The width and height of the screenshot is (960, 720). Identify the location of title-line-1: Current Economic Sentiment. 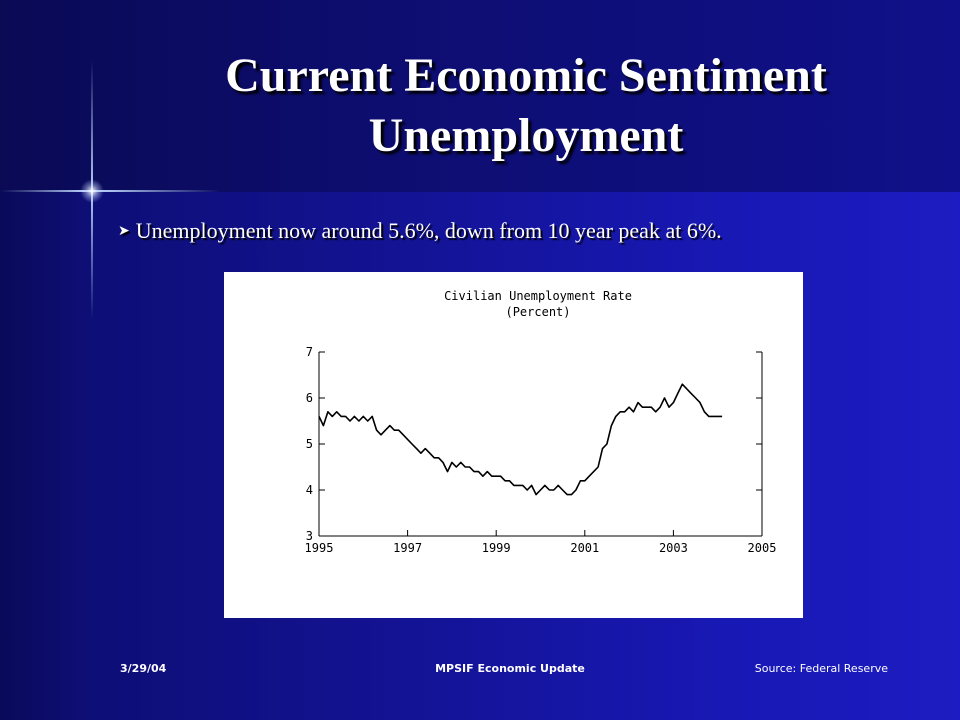
(526, 75).